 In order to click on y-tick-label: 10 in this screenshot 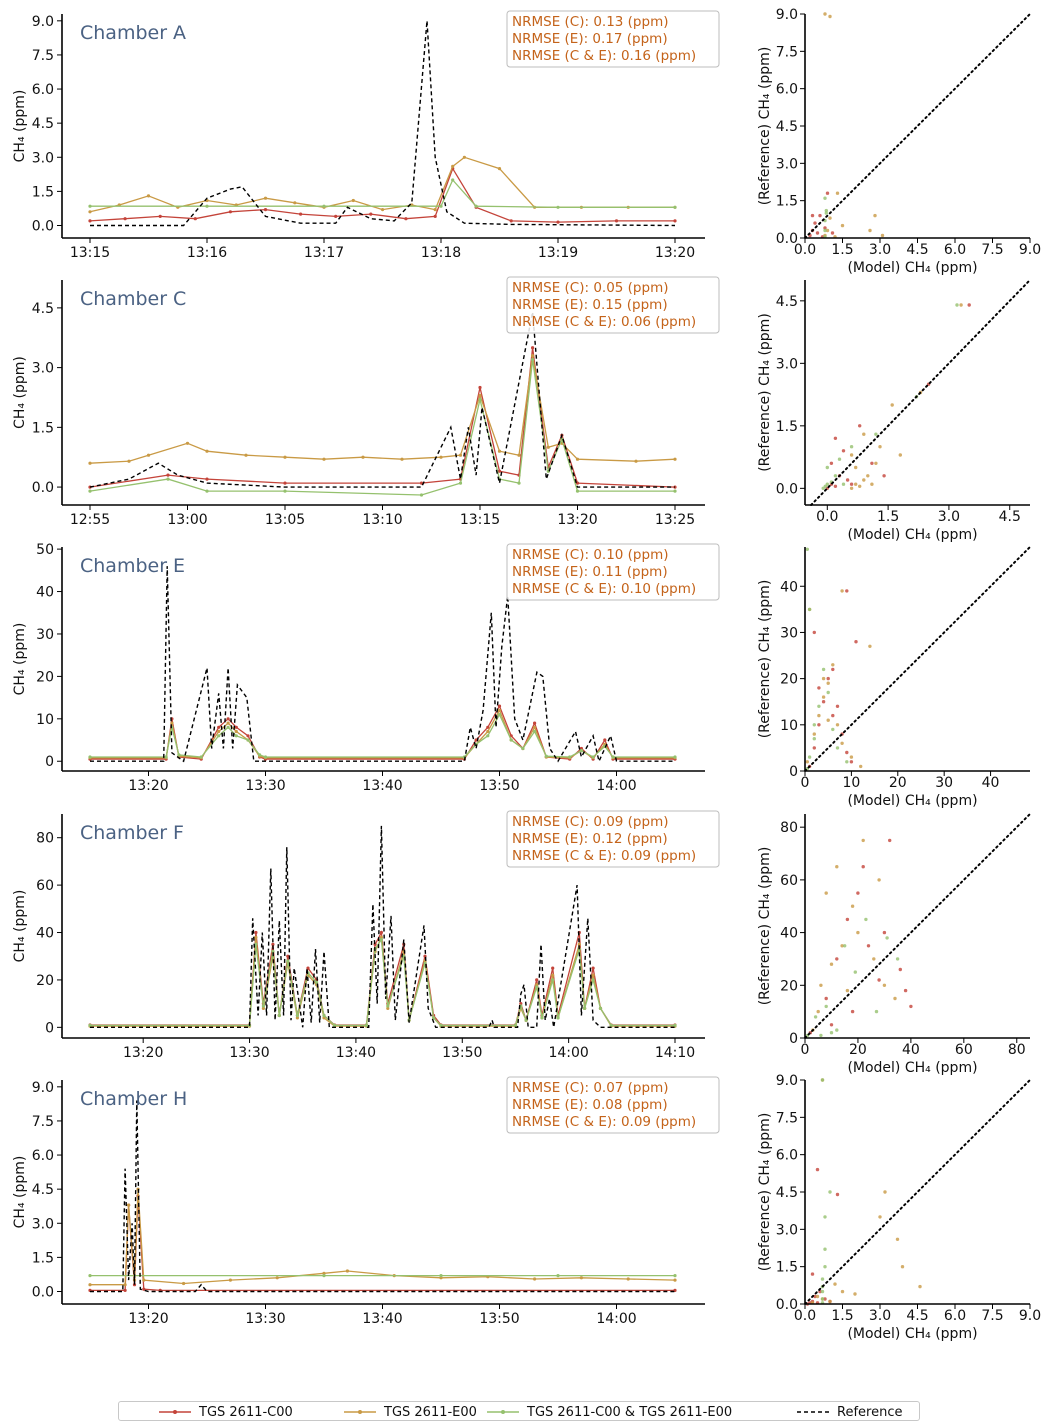, I will do `click(45, 720)`.